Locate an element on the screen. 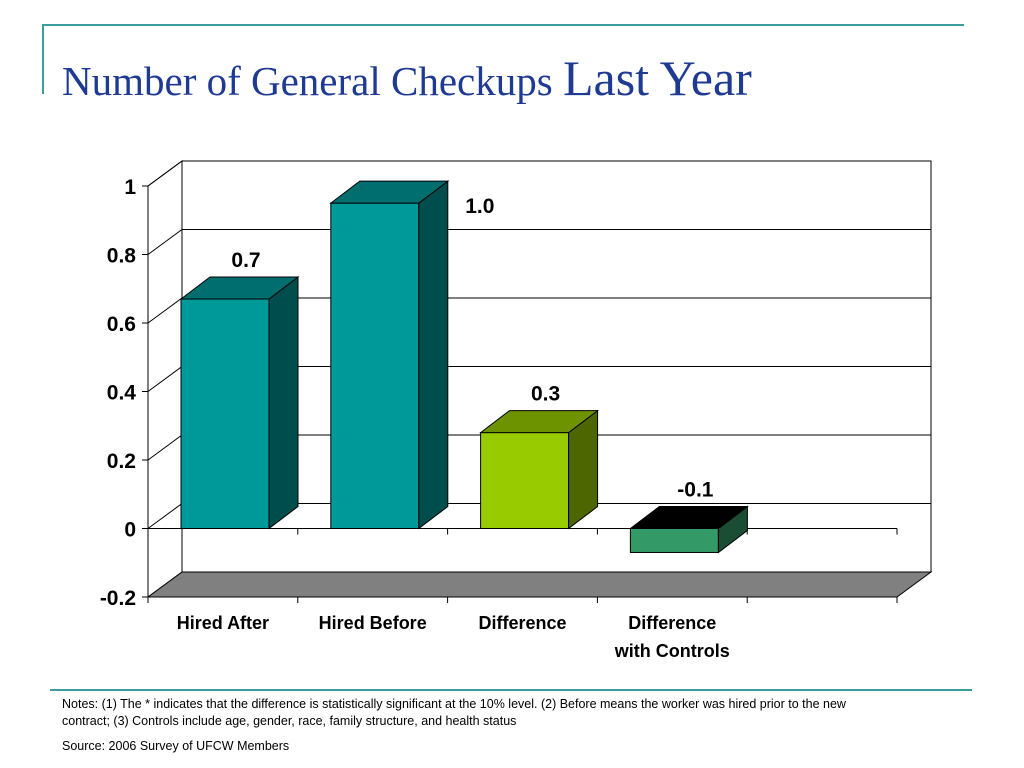 This screenshot has height=768, width=1024. y-tick-label: 0.2 is located at coordinates (121, 461).